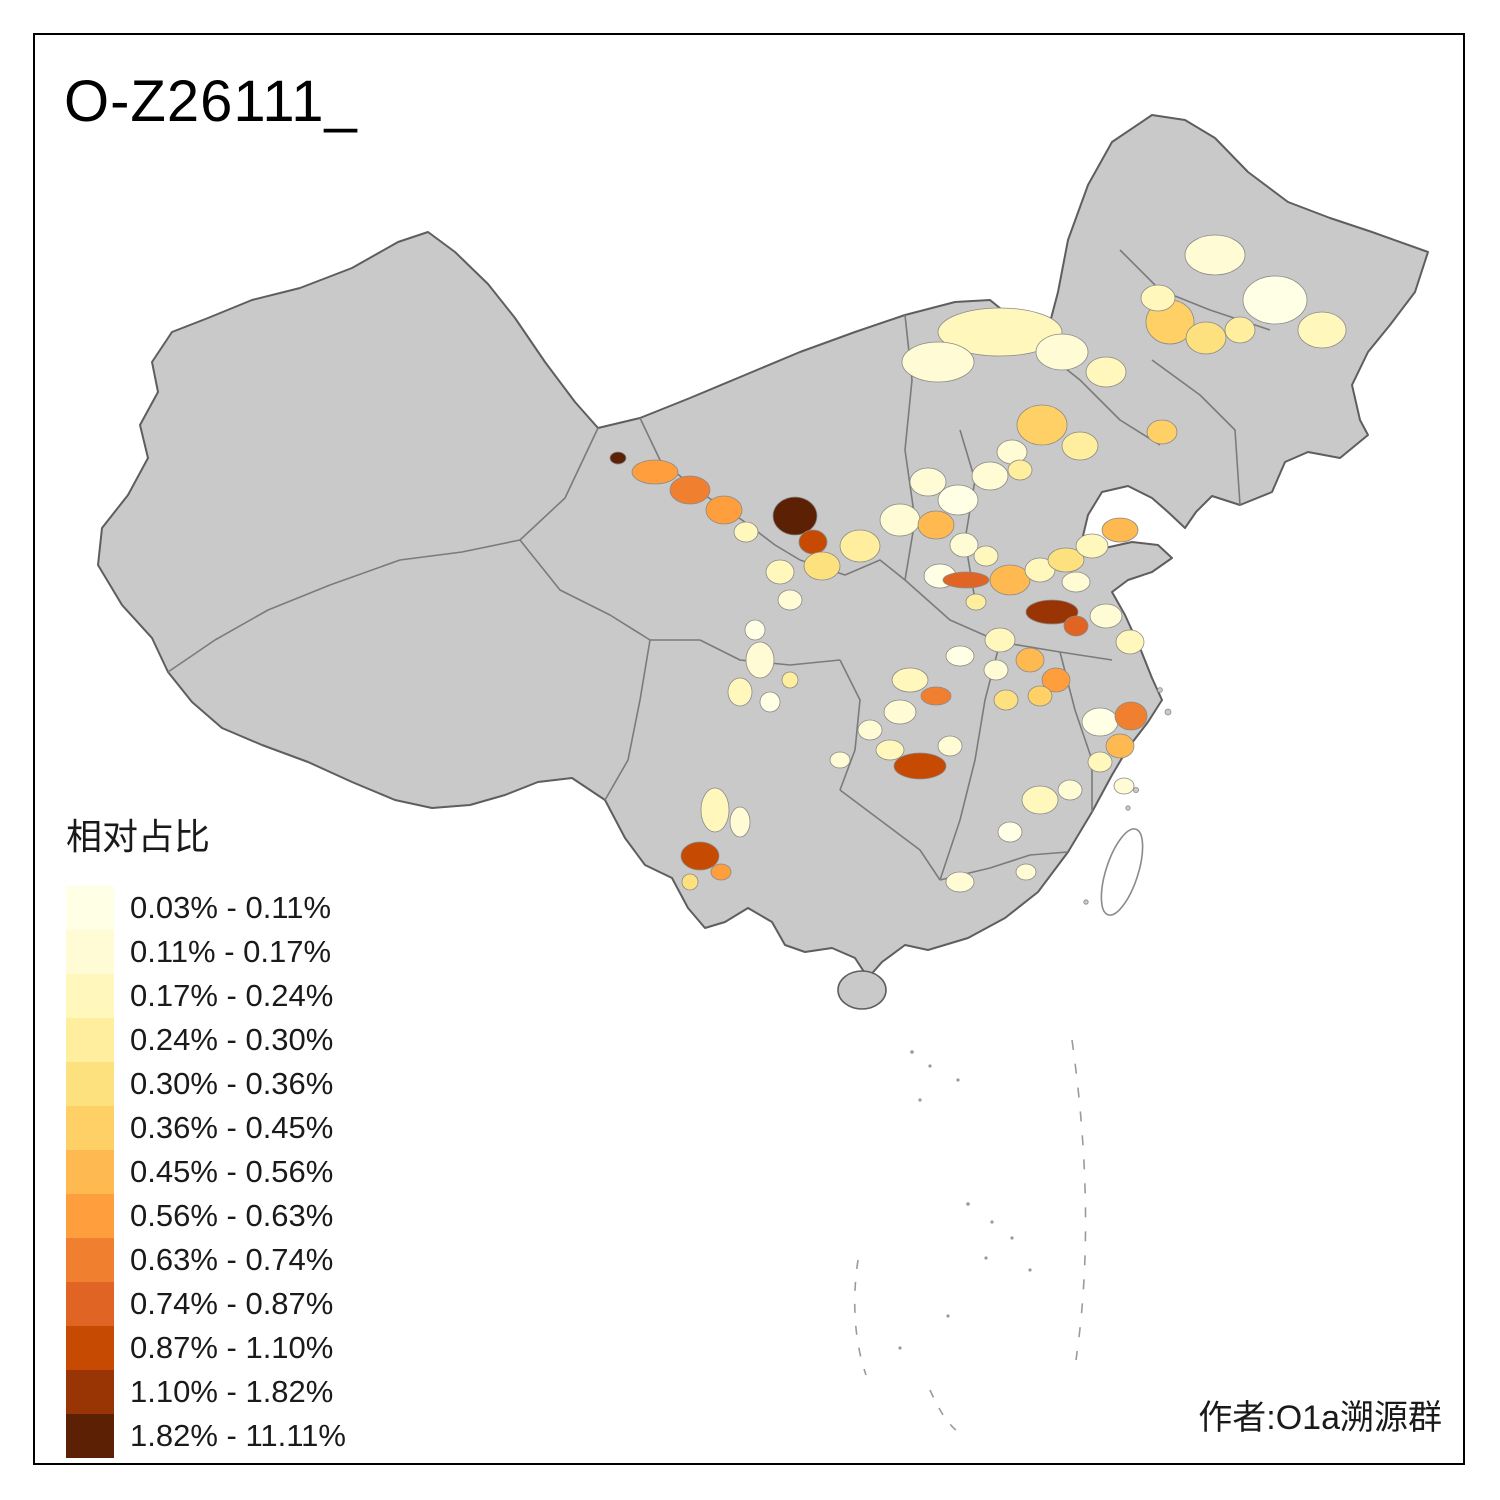 This screenshot has height=1500, width=1500. Describe the element at coordinates (206, 1260) in the screenshot. I see `legend-row: 0.63% - 0.74%` at that location.